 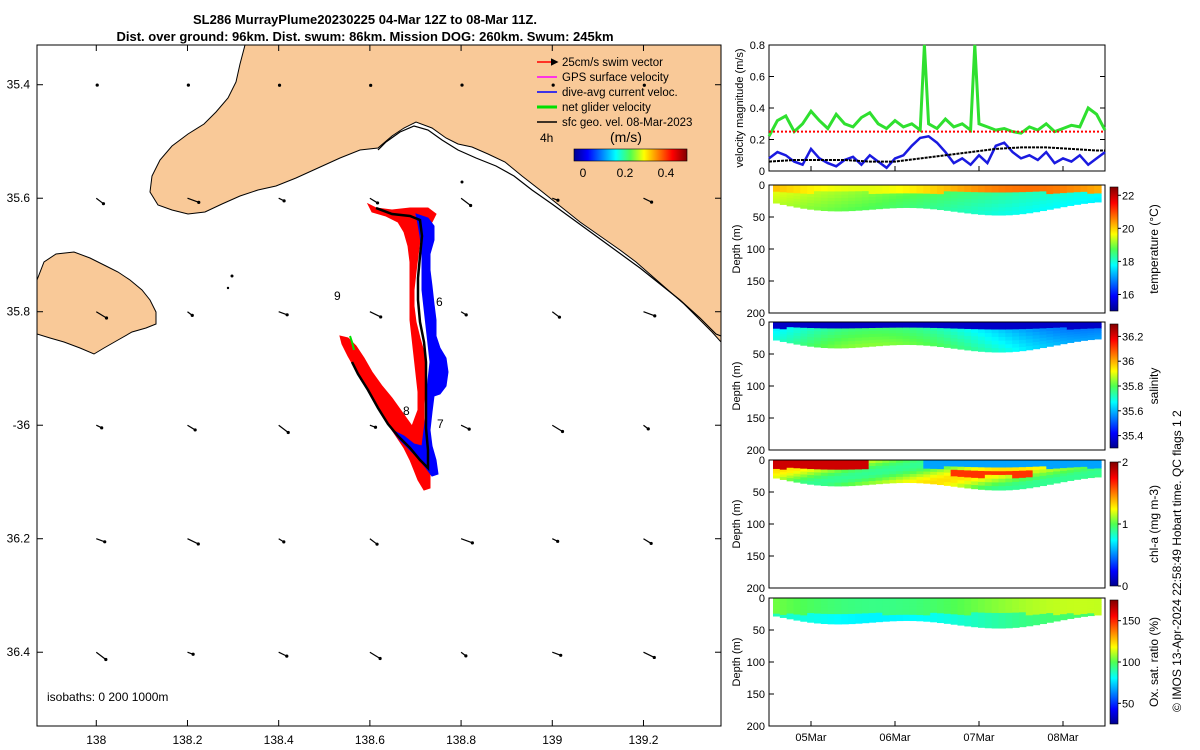 I want to click on islet, so click(x=232, y=276).